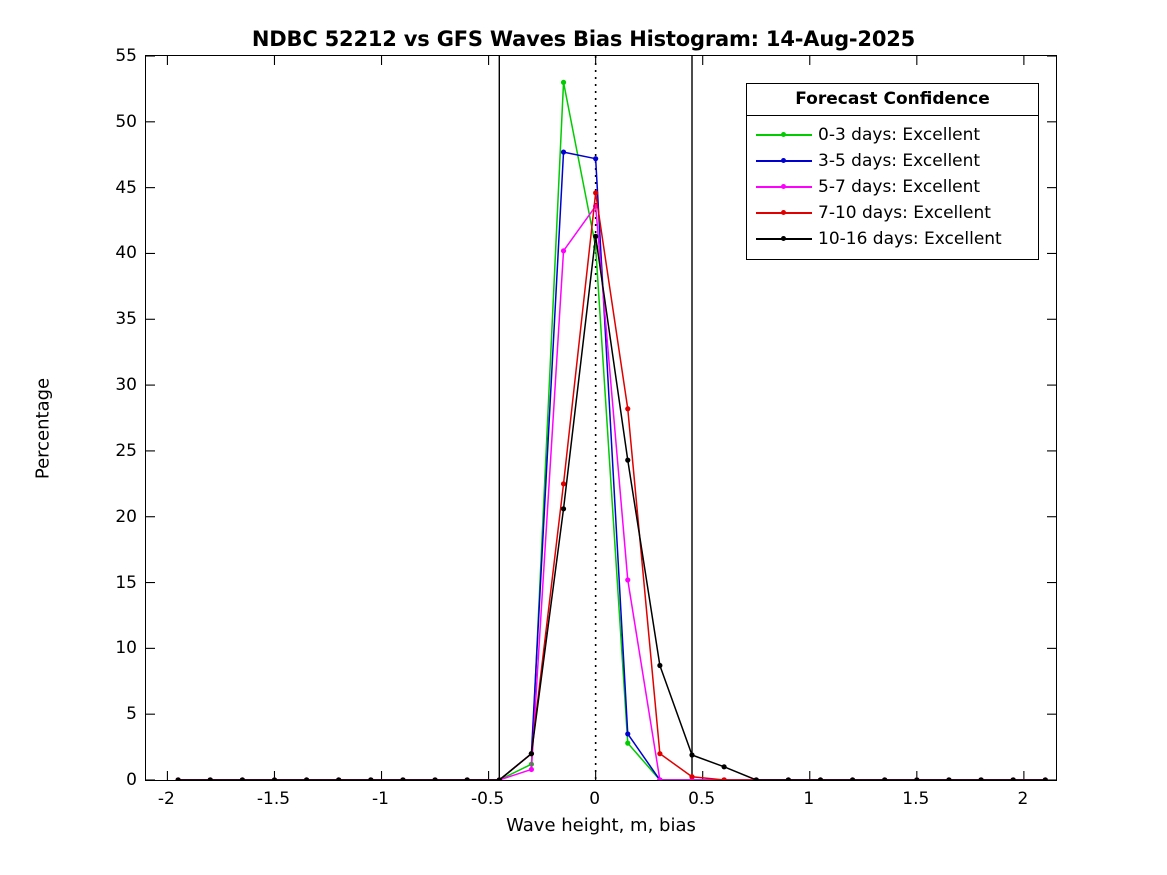 The image size is (1167, 875). I want to click on x-tick-label: 0, so click(595, 799).